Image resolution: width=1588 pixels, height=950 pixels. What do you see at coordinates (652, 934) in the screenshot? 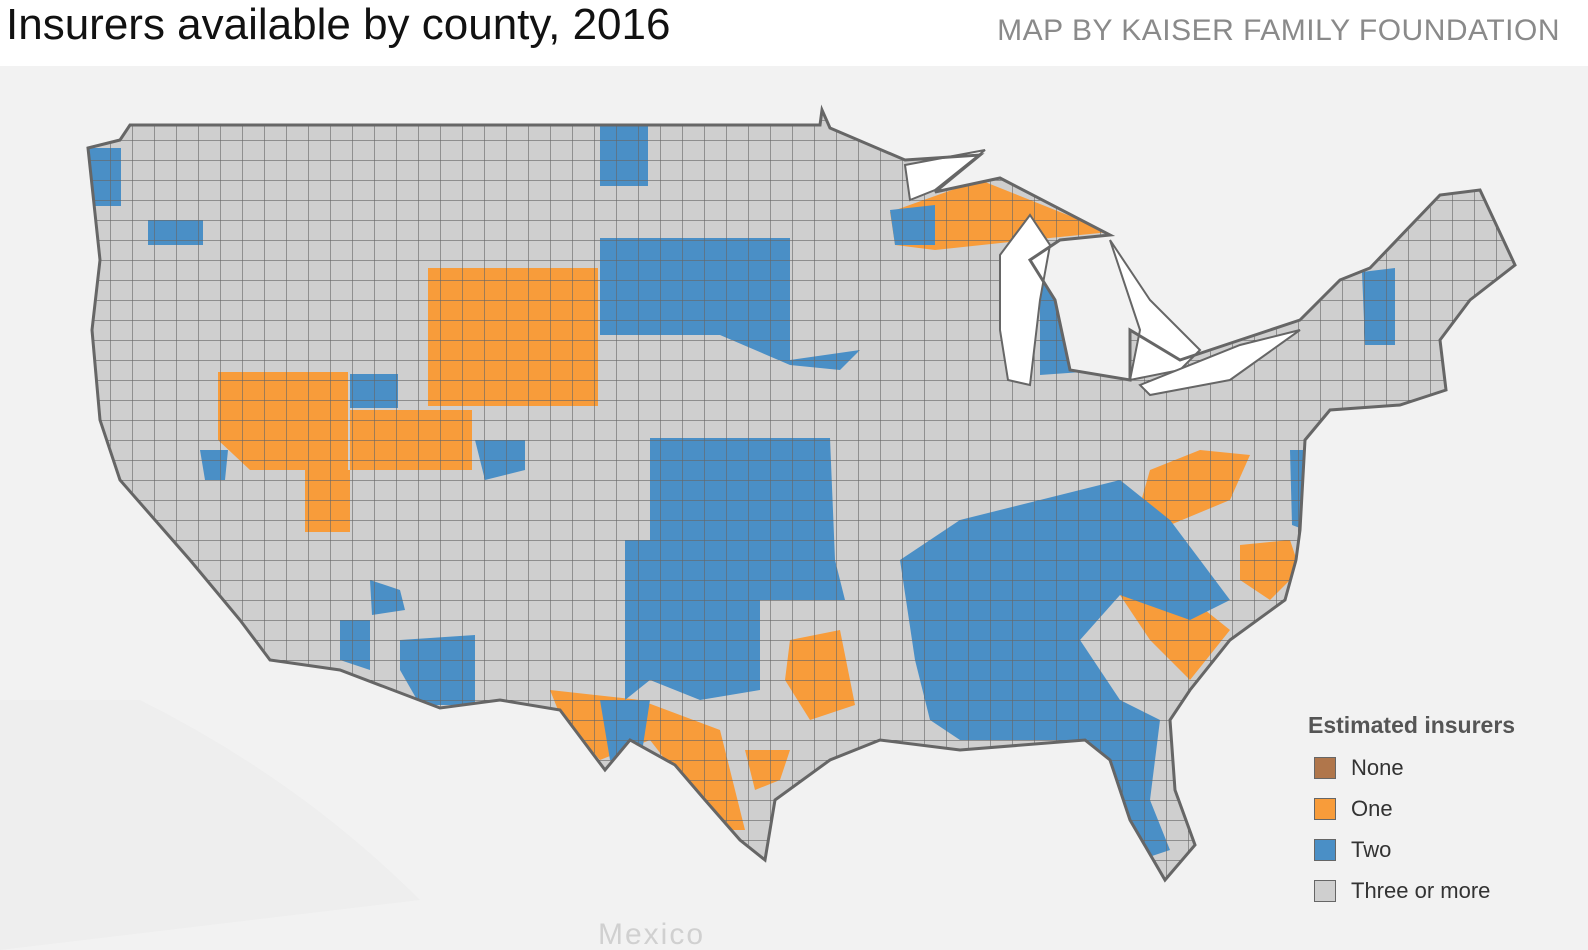
I see `basemap-label-mexico: Mexico` at bounding box center [652, 934].